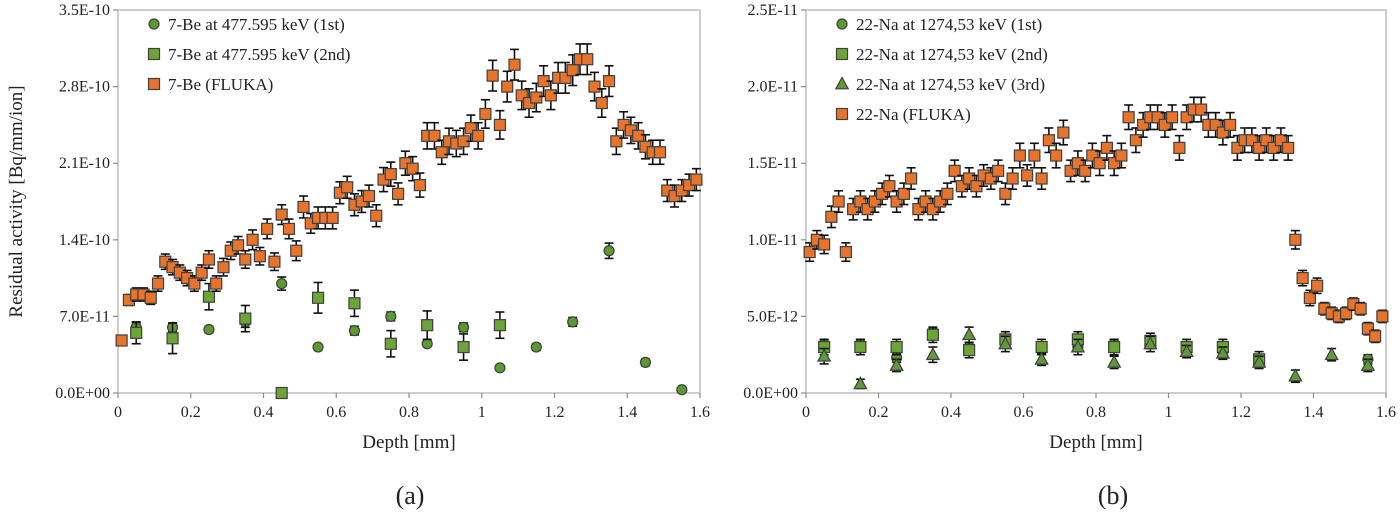  What do you see at coordinates (913, 114) in the screenshot?
I see `legend-entry: 22-Na (FLUKA)` at bounding box center [913, 114].